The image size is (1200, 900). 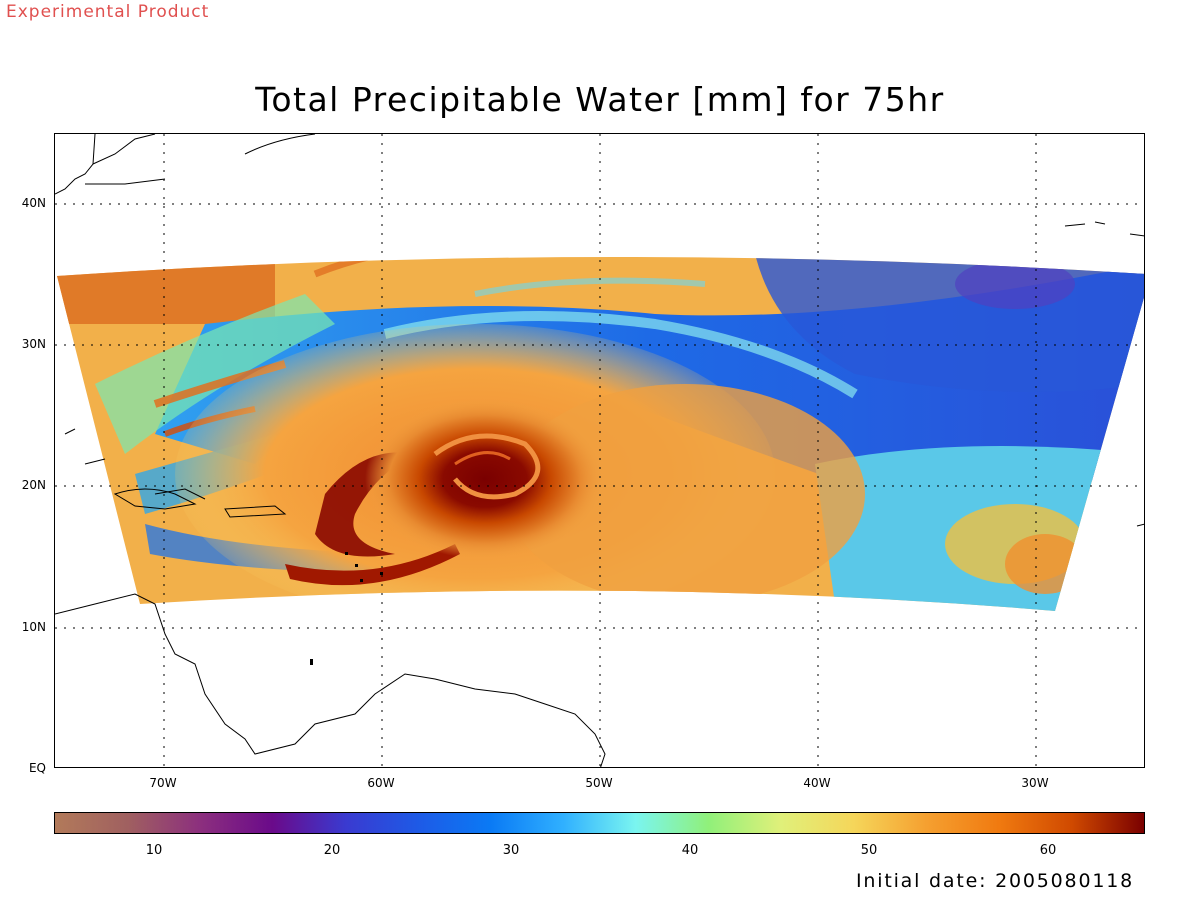 What do you see at coordinates (346, 608) in the screenshot?
I see `islands` at bounding box center [346, 608].